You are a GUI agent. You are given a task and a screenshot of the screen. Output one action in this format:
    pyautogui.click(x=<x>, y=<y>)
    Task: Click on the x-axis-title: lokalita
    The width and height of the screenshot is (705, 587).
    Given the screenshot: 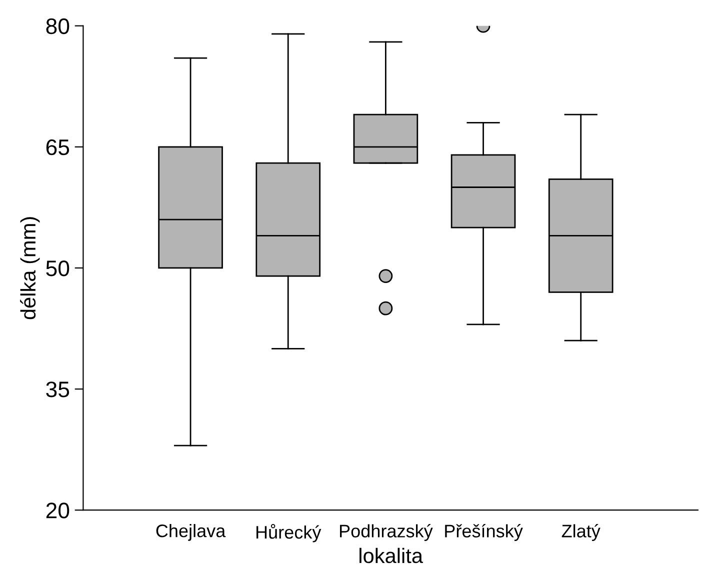 What is the action you would take?
    pyautogui.click(x=391, y=556)
    